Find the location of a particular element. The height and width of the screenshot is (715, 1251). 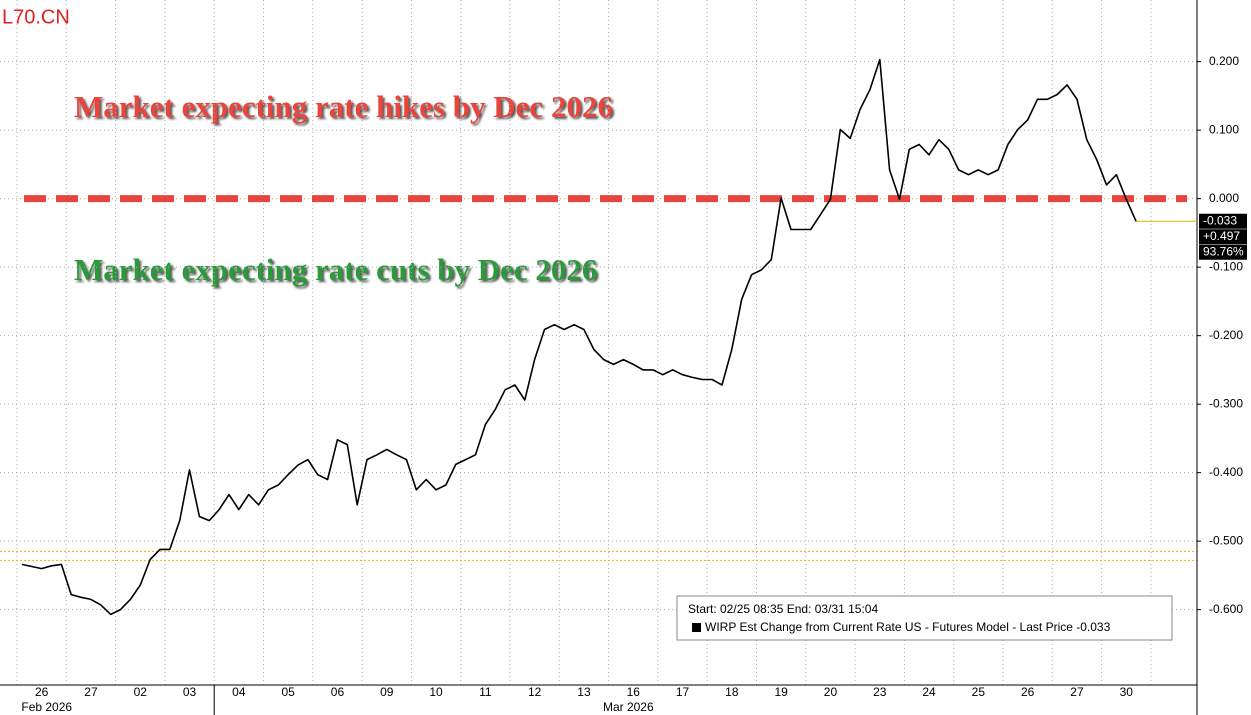

y-tick-label: -0.500 is located at coordinates (1226, 540).